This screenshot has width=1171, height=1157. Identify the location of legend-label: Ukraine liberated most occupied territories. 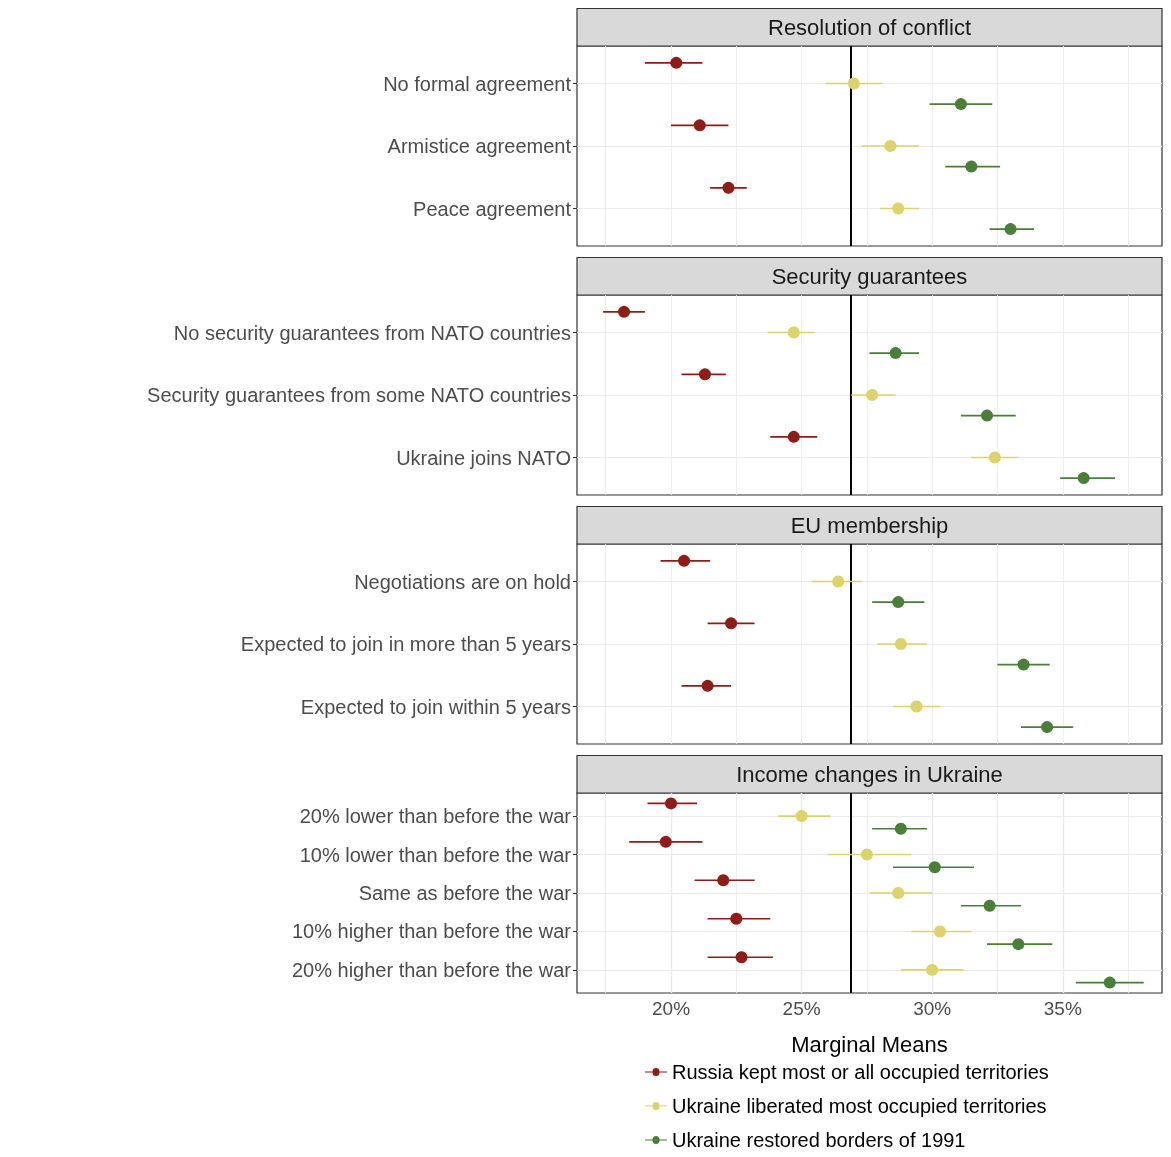
(859, 1106).